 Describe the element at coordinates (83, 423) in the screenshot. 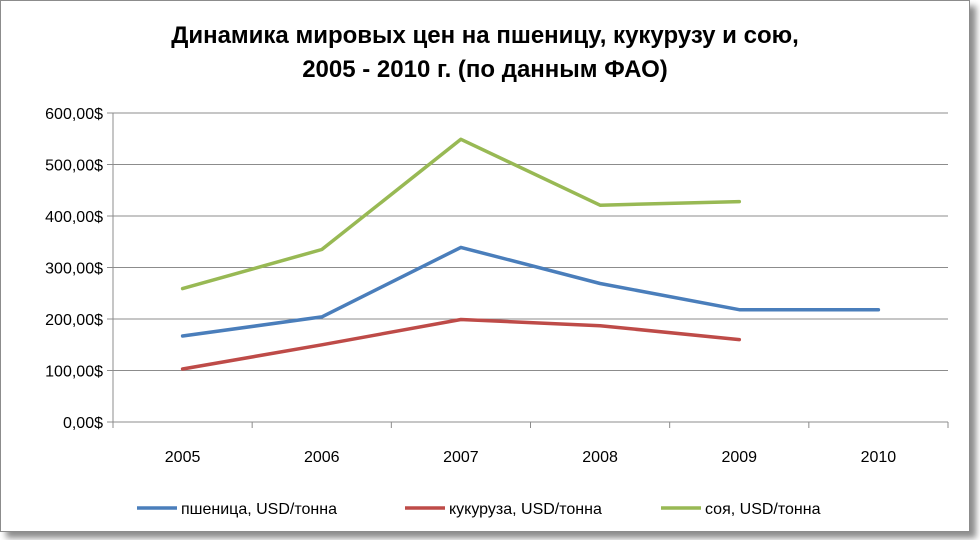

I see `y-tick-label: 0,00$` at that location.